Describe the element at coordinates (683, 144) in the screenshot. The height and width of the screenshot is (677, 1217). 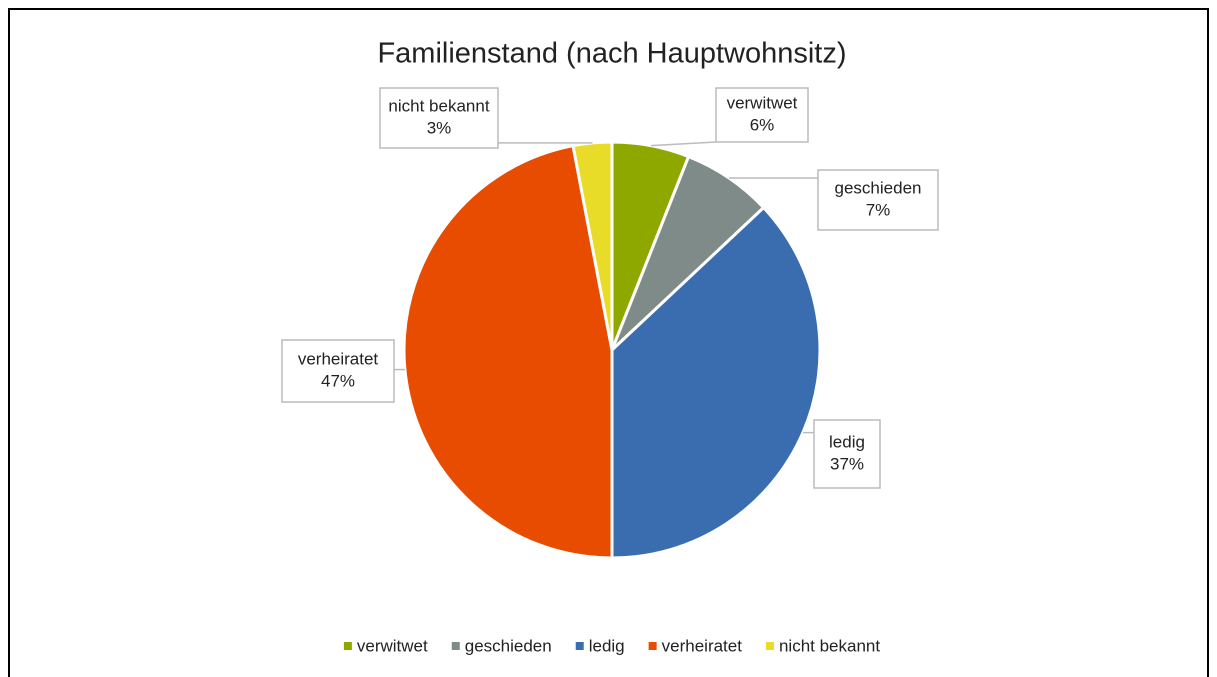
I see `leader-line` at that location.